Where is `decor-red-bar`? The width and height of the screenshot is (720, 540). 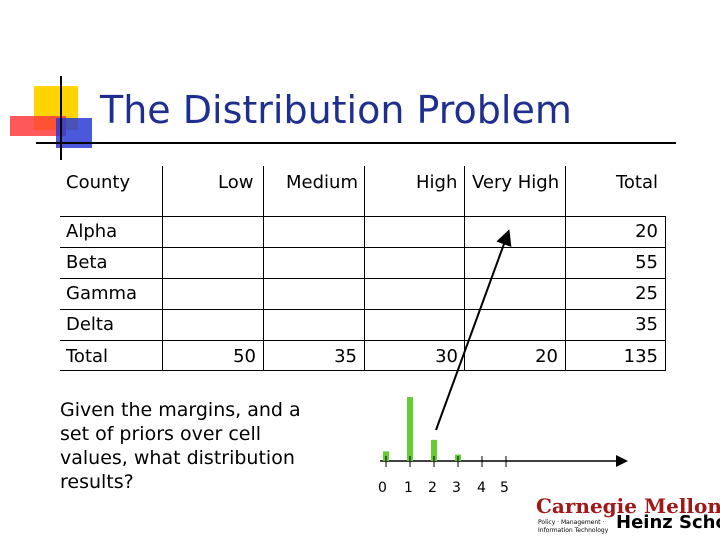
decor-red-bar is located at coordinates (38, 126).